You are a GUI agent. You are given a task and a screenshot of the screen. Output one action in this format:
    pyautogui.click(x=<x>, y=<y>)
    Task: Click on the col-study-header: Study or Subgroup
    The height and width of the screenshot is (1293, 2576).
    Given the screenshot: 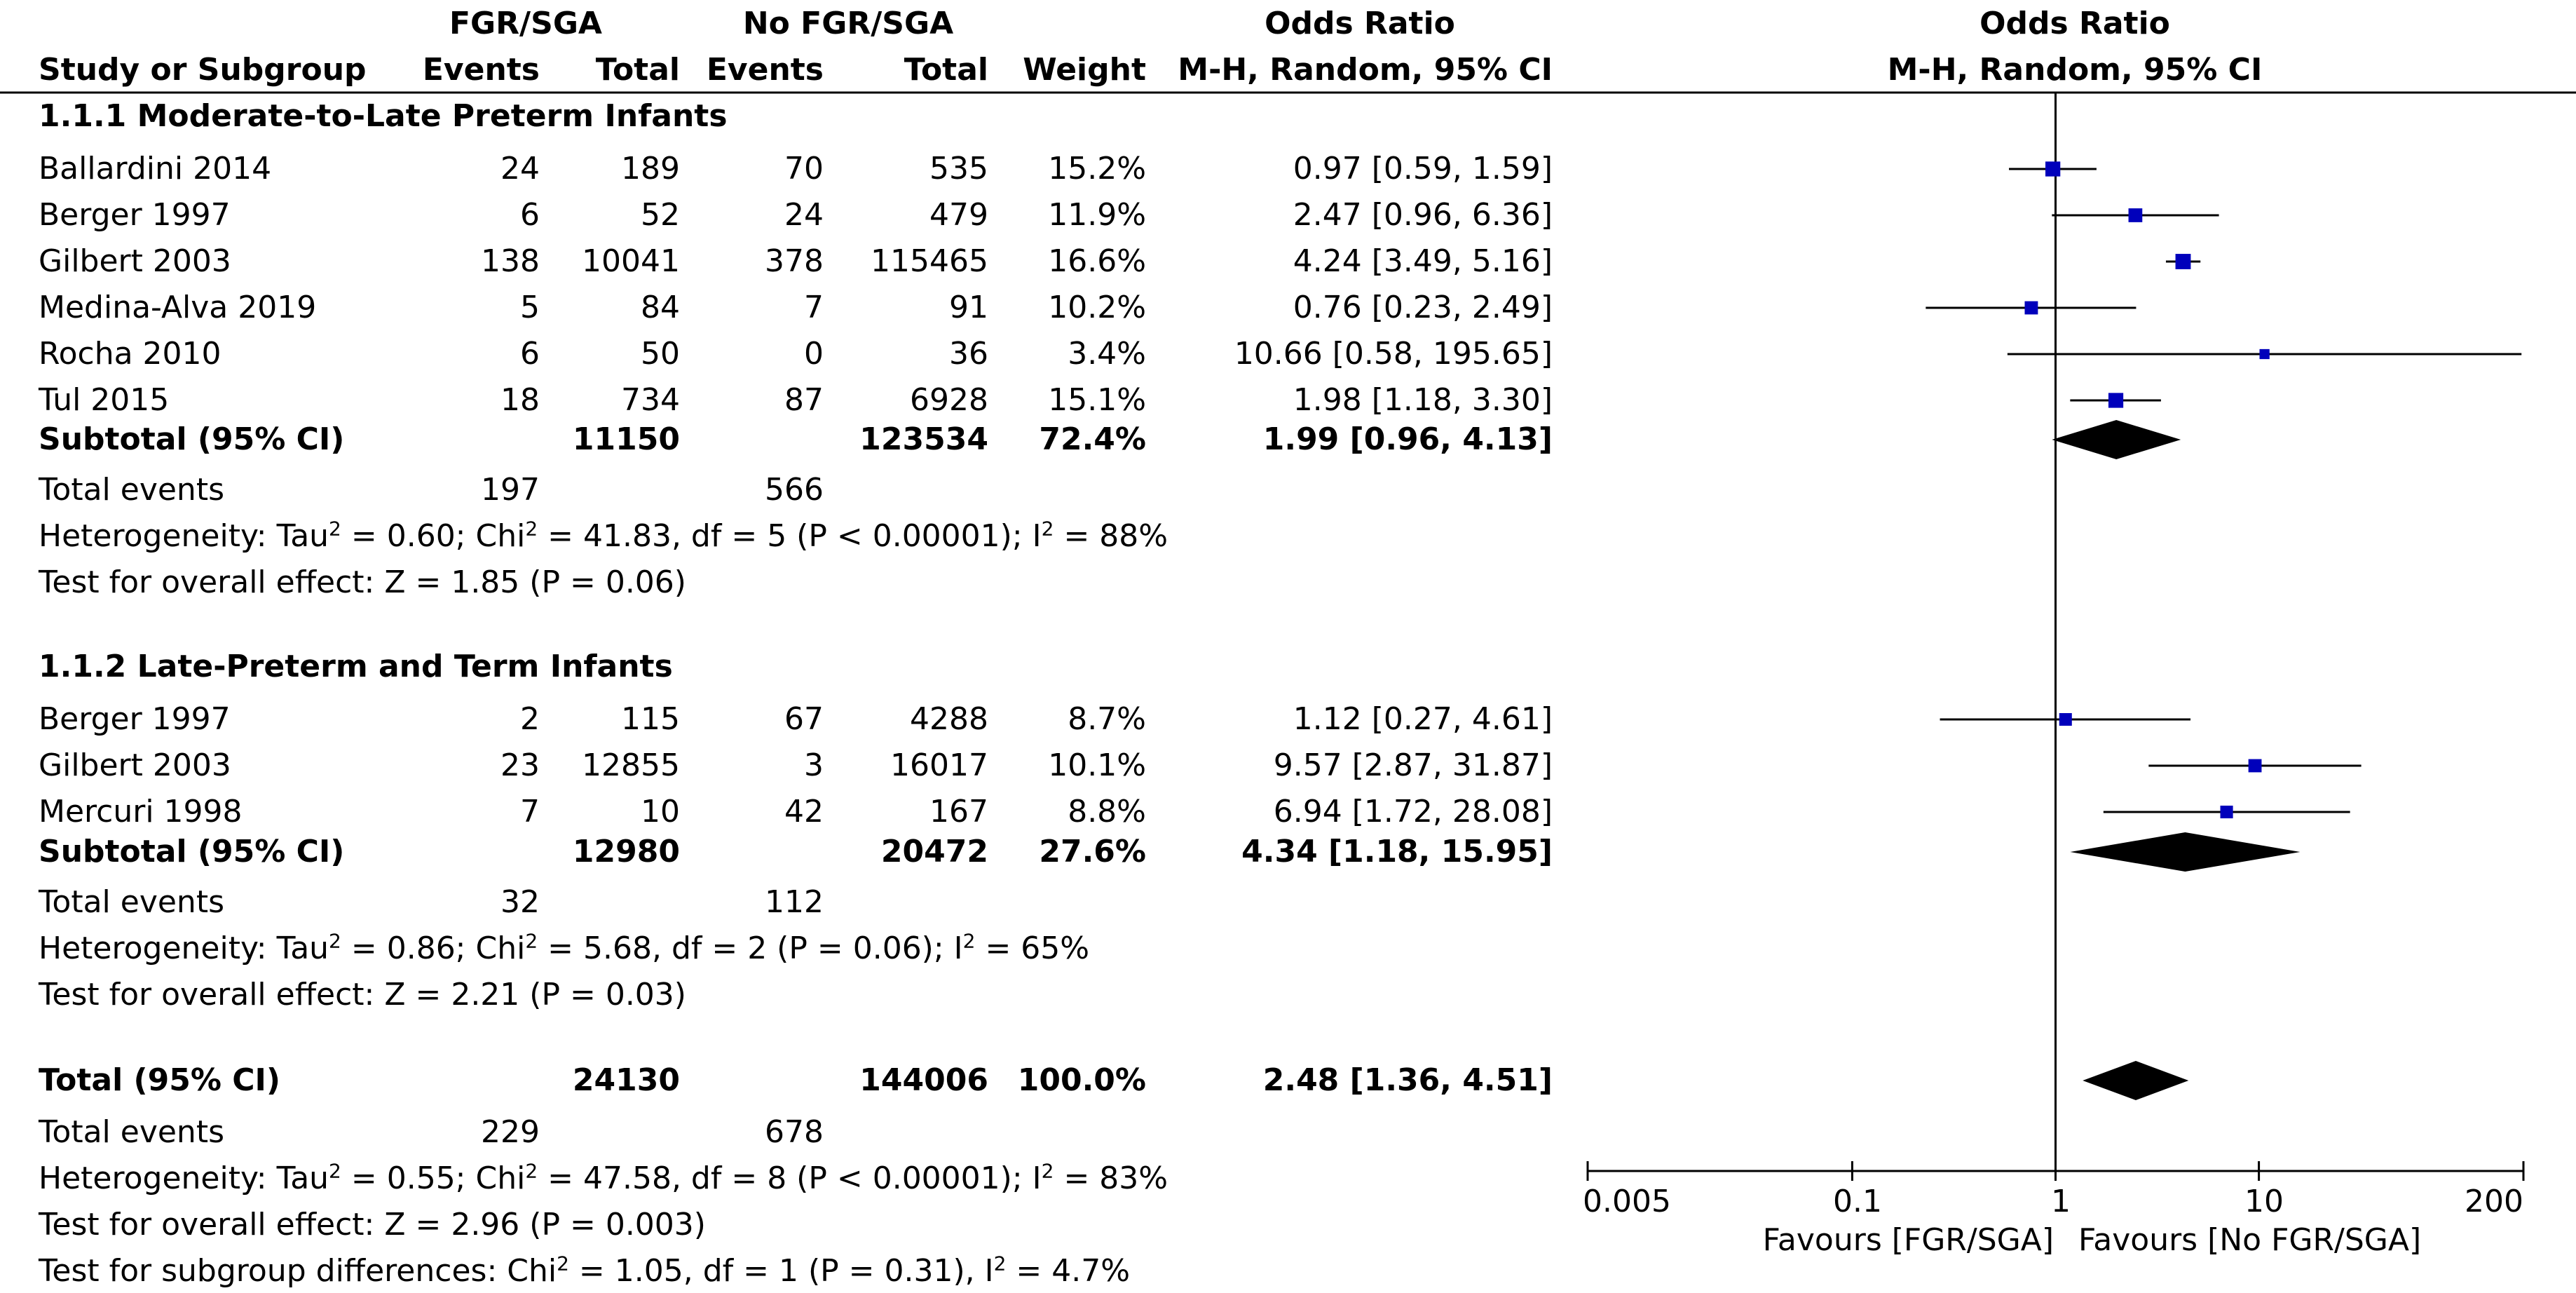 What is the action you would take?
    pyautogui.click(x=203, y=70)
    